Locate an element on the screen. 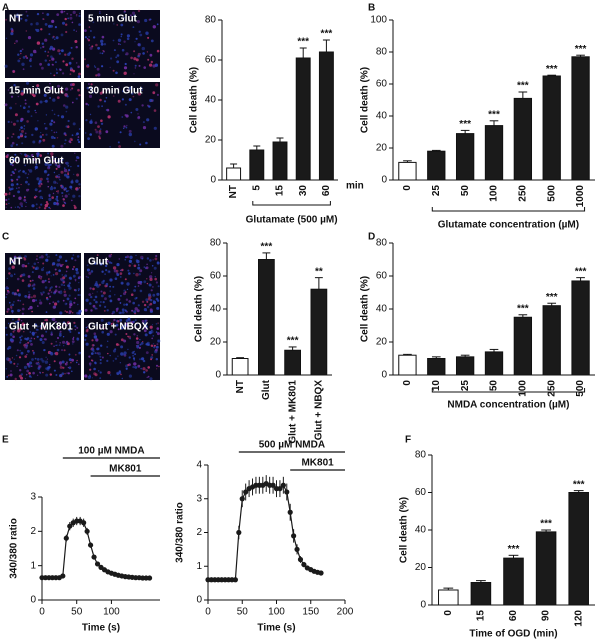 This screenshot has width=600, height=641. panel-letter: B is located at coordinates (371, 8).